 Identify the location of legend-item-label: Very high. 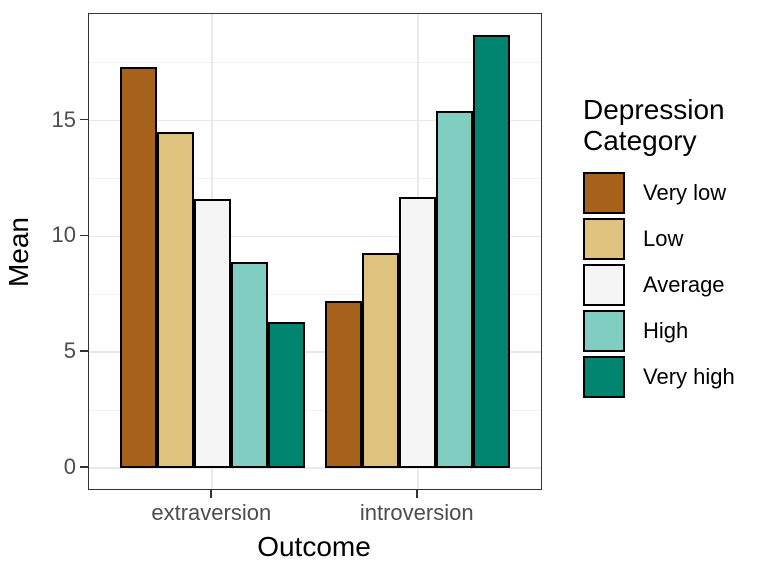
(689, 376).